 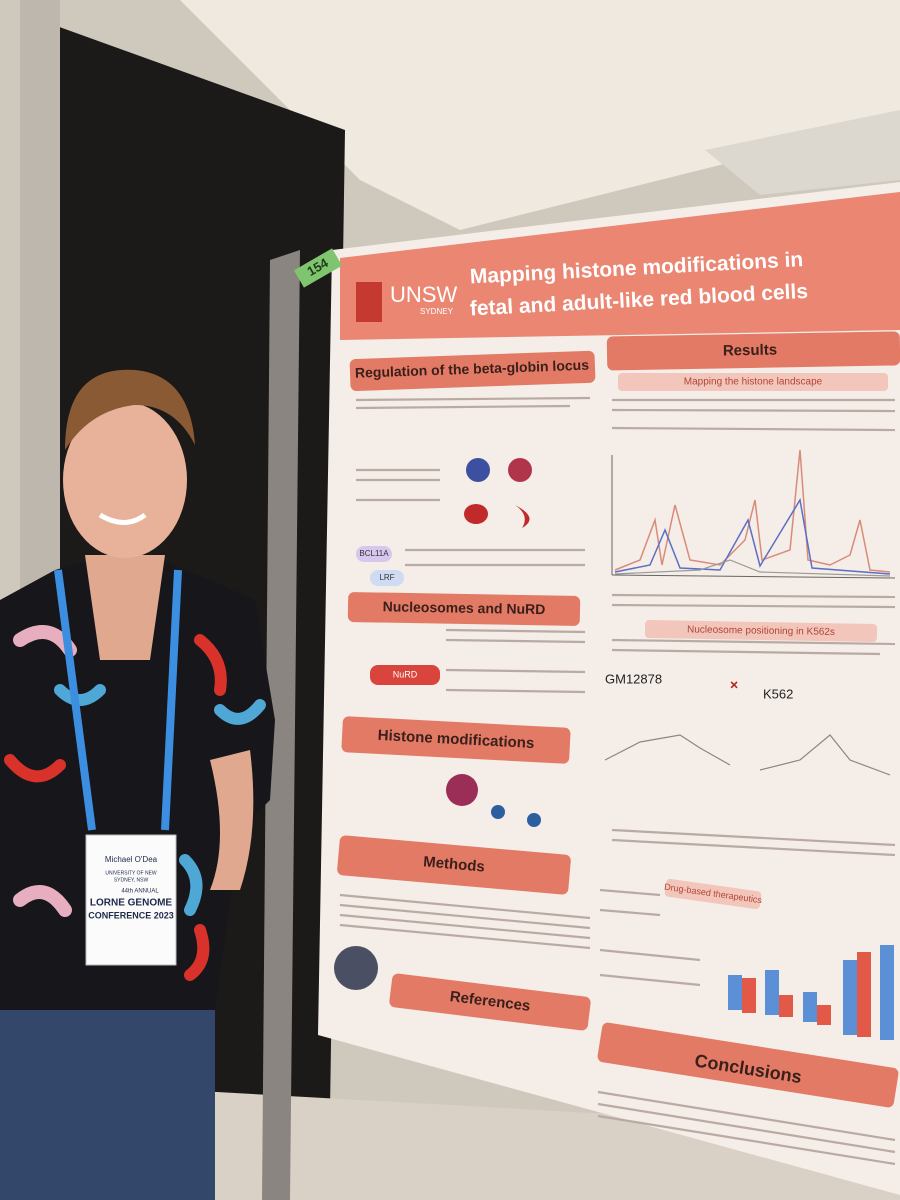 What do you see at coordinates (131, 915) in the screenshot?
I see `badge-event: CONFERENCE 2023` at bounding box center [131, 915].